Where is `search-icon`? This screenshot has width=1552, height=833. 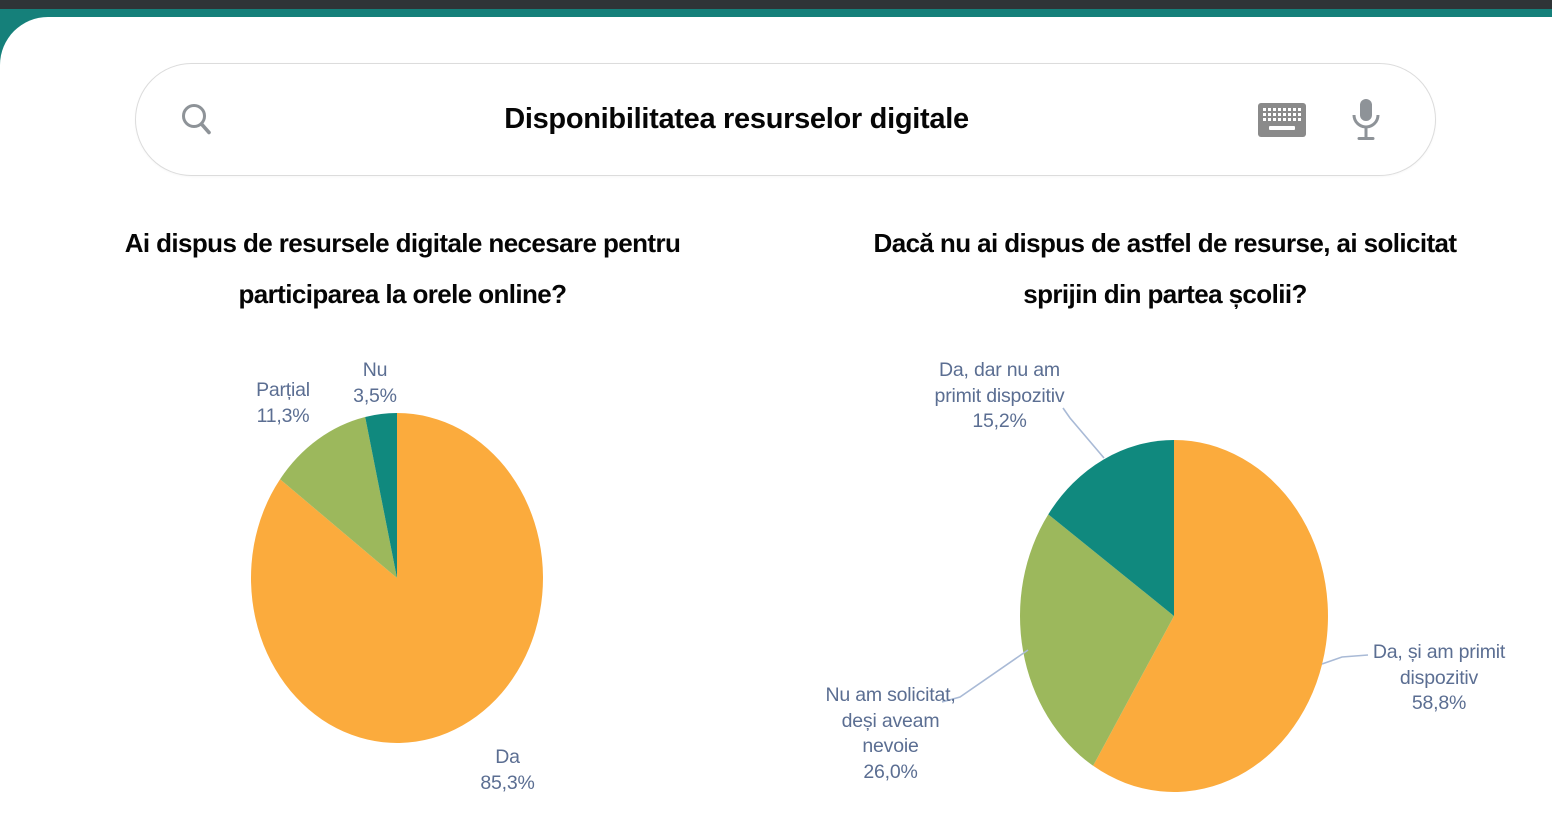 search-icon is located at coordinates (197, 120).